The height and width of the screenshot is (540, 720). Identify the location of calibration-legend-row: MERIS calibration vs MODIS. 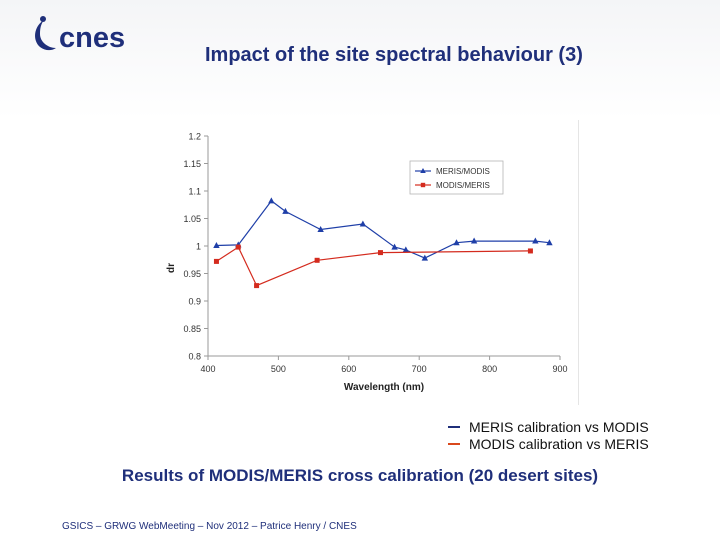
(548, 426).